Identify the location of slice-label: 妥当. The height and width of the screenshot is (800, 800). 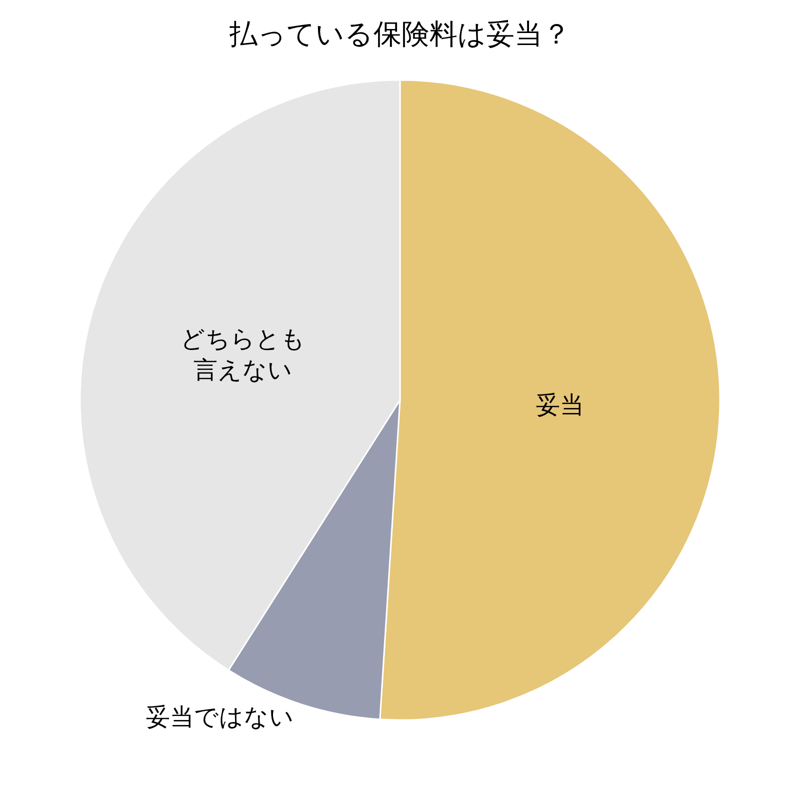
(560, 405).